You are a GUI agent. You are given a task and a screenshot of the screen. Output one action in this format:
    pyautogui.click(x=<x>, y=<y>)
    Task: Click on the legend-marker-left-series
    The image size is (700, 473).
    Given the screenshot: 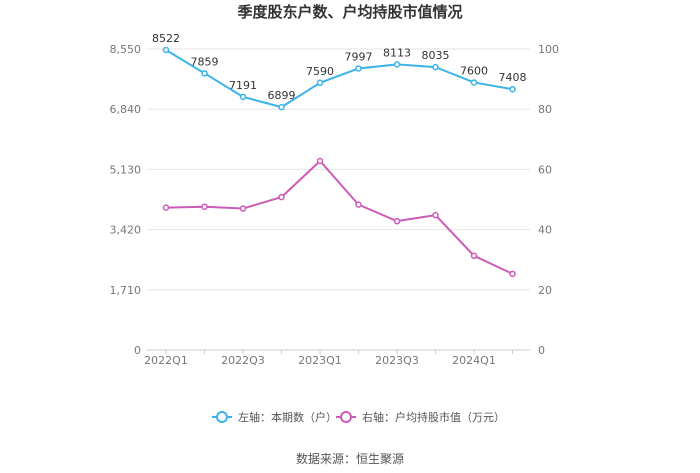 What is the action you would take?
    pyautogui.click(x=222, y=417)
    